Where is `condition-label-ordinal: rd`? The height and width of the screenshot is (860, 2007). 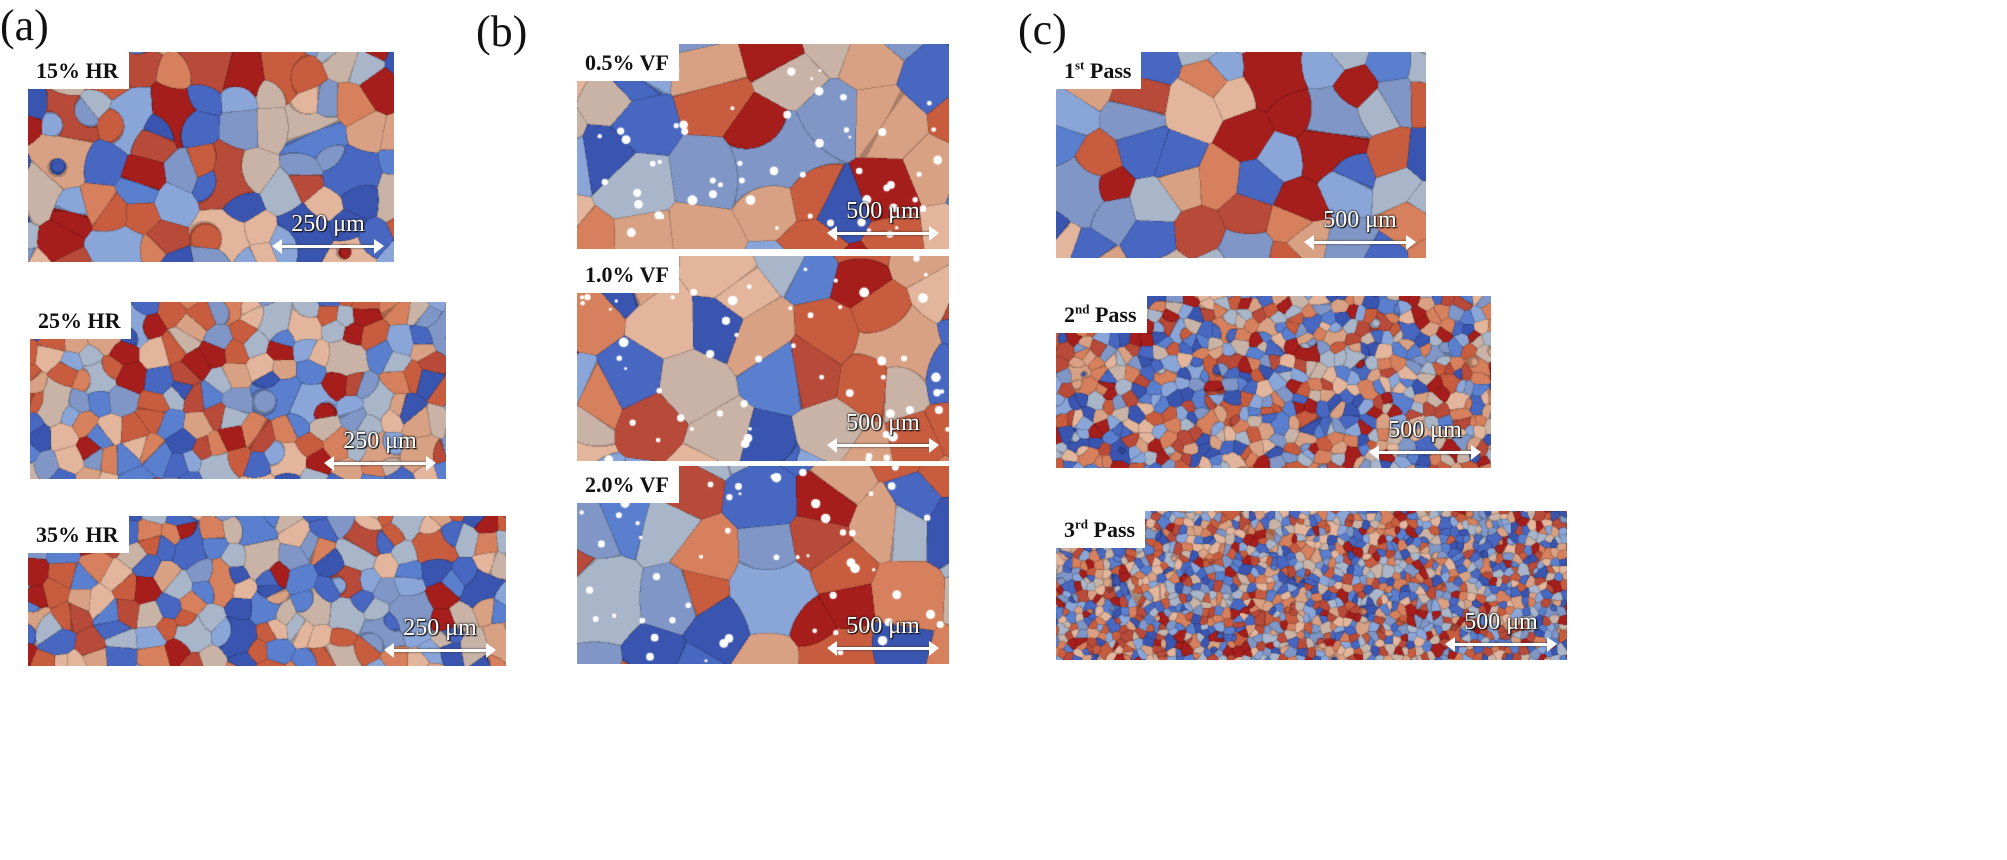 condition-label-ordinal: rd is located at coordinates (1081, 524).